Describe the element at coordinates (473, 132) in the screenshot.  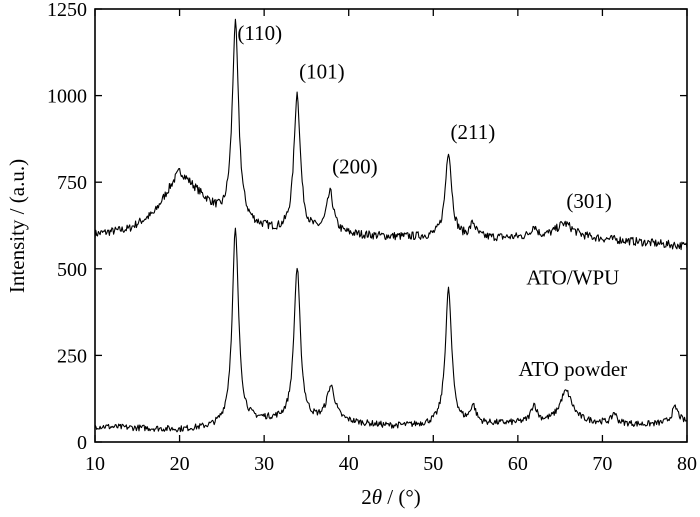
I see `peak-annotation: (211)` at that location.